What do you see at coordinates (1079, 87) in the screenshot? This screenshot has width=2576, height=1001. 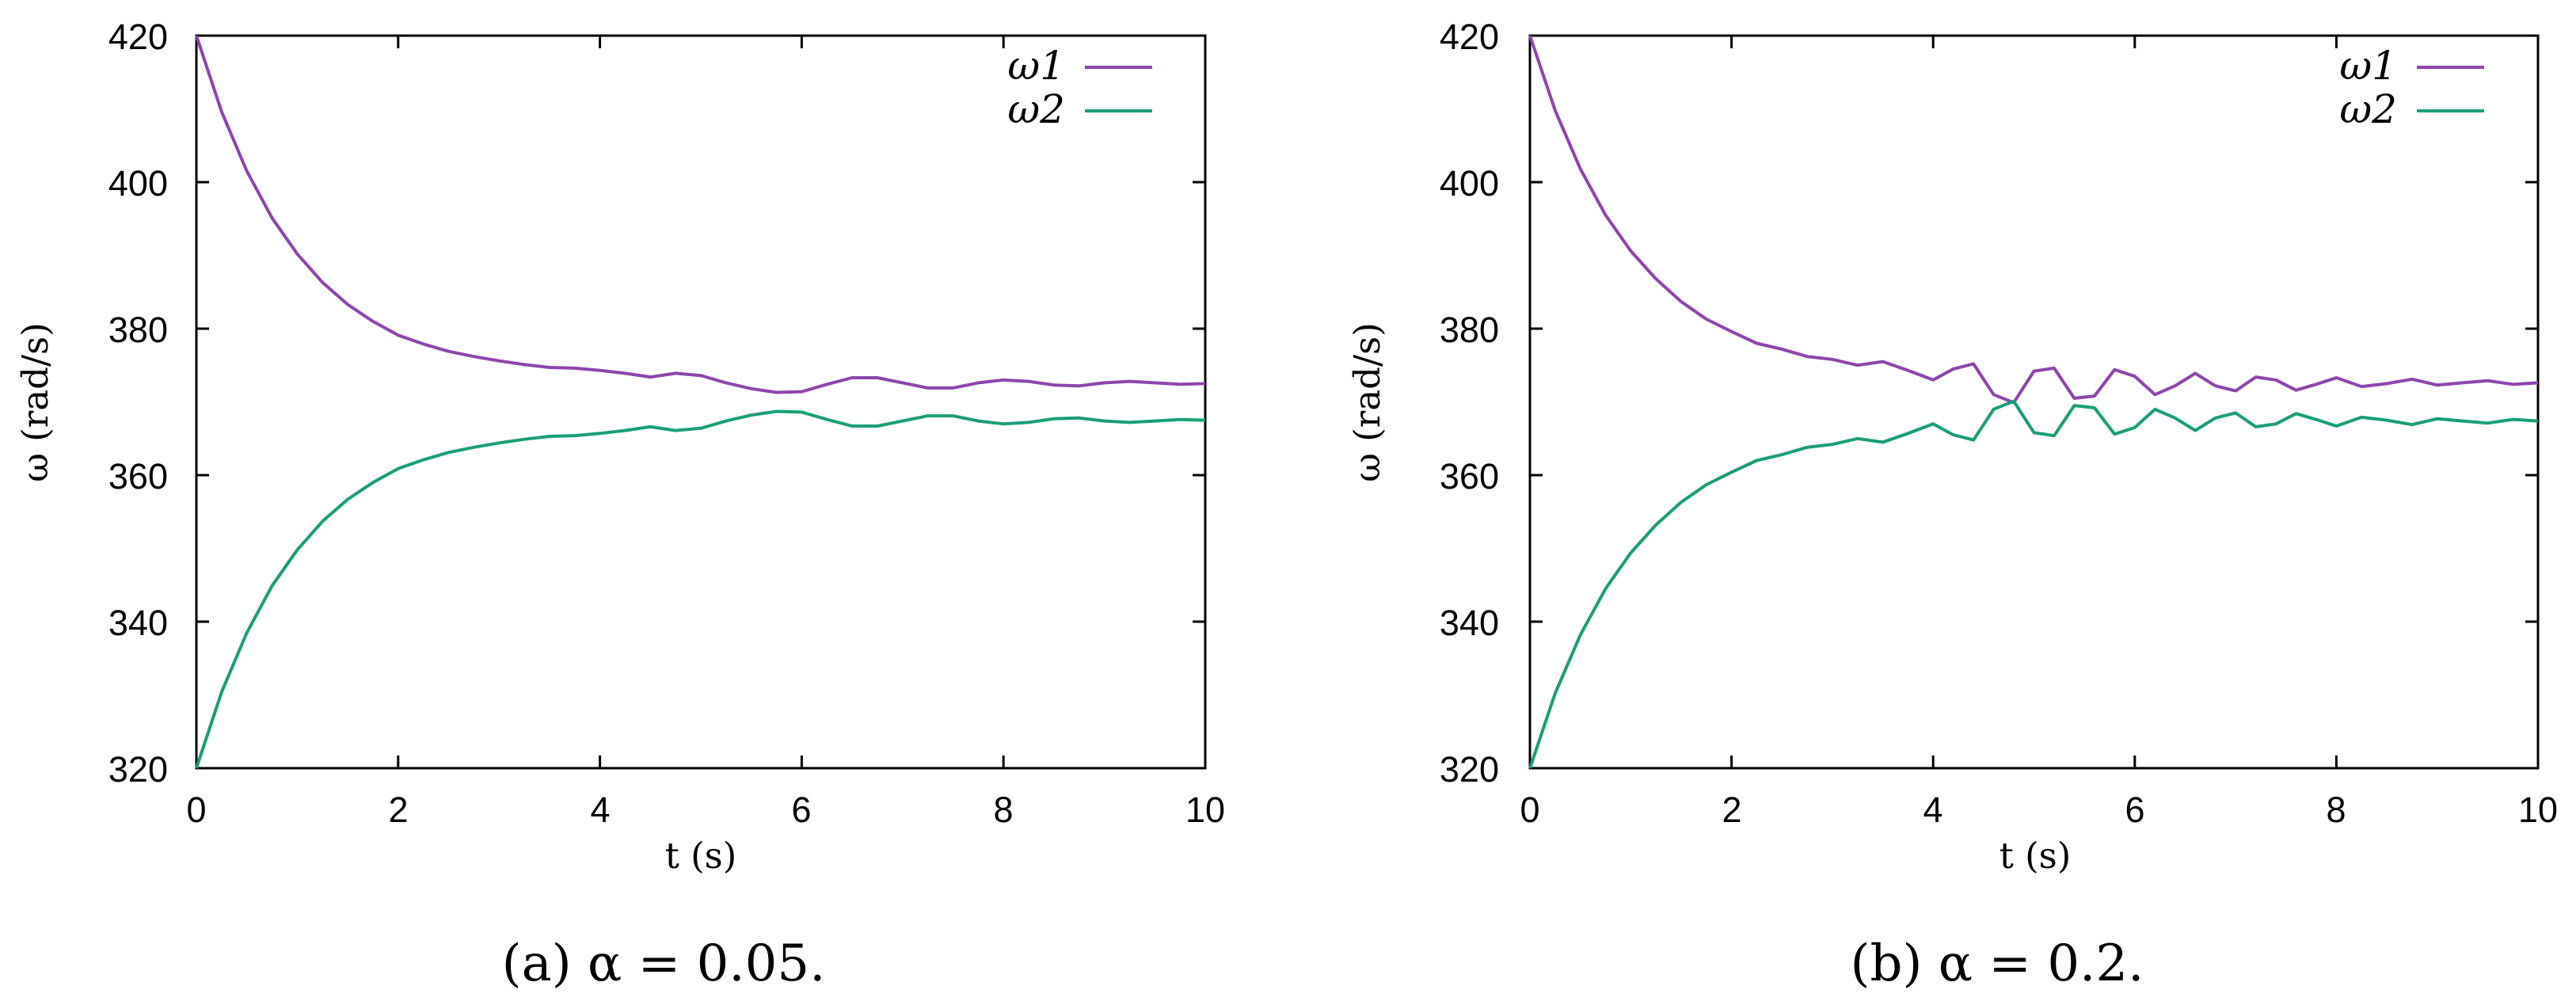 I see `legend-a: ω1 ω2` at bounding box center [1079, 87].